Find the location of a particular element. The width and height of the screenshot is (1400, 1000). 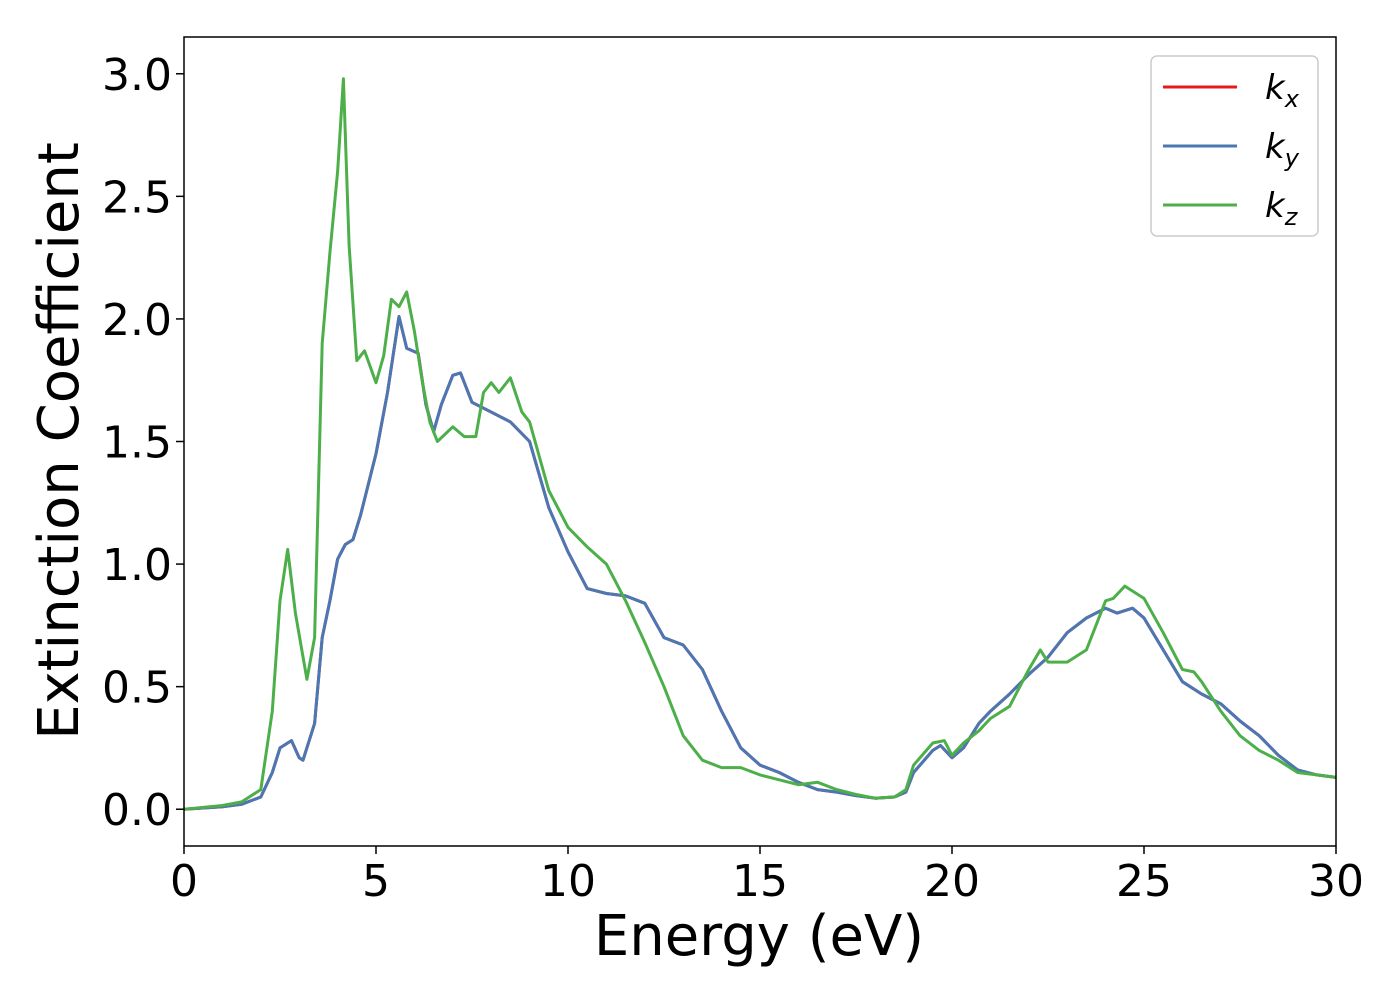

y-tick-label: 1.5 is located at coordinates (137, 443).